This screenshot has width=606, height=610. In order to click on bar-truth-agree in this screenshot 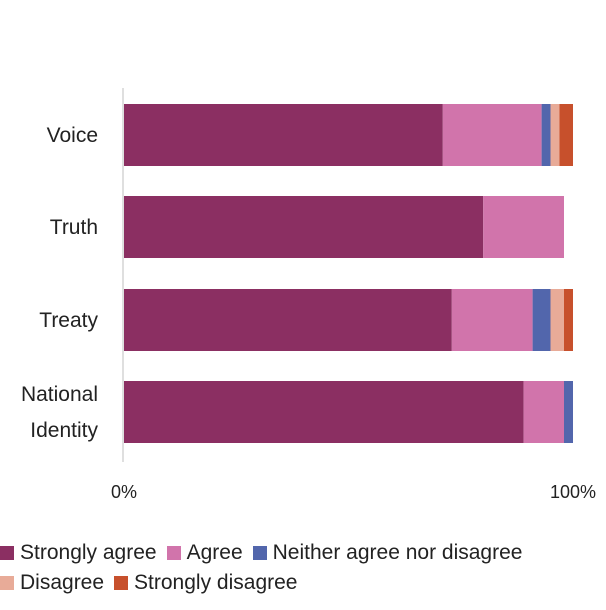, I will do `click(523, 227)`.